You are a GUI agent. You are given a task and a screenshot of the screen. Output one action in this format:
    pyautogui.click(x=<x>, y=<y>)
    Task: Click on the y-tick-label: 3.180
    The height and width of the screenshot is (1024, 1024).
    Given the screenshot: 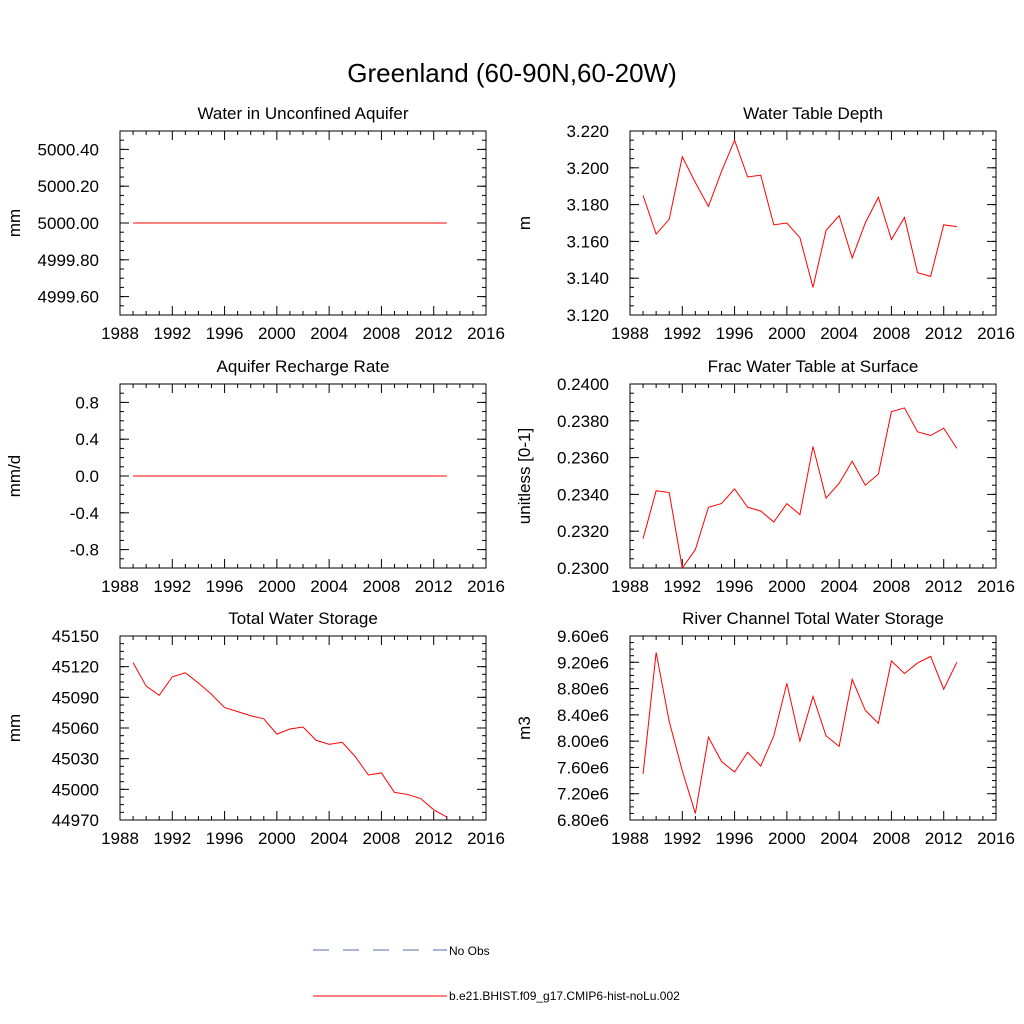 What is the action you would take?
    pyautogui.click(x=587, y=205)
    